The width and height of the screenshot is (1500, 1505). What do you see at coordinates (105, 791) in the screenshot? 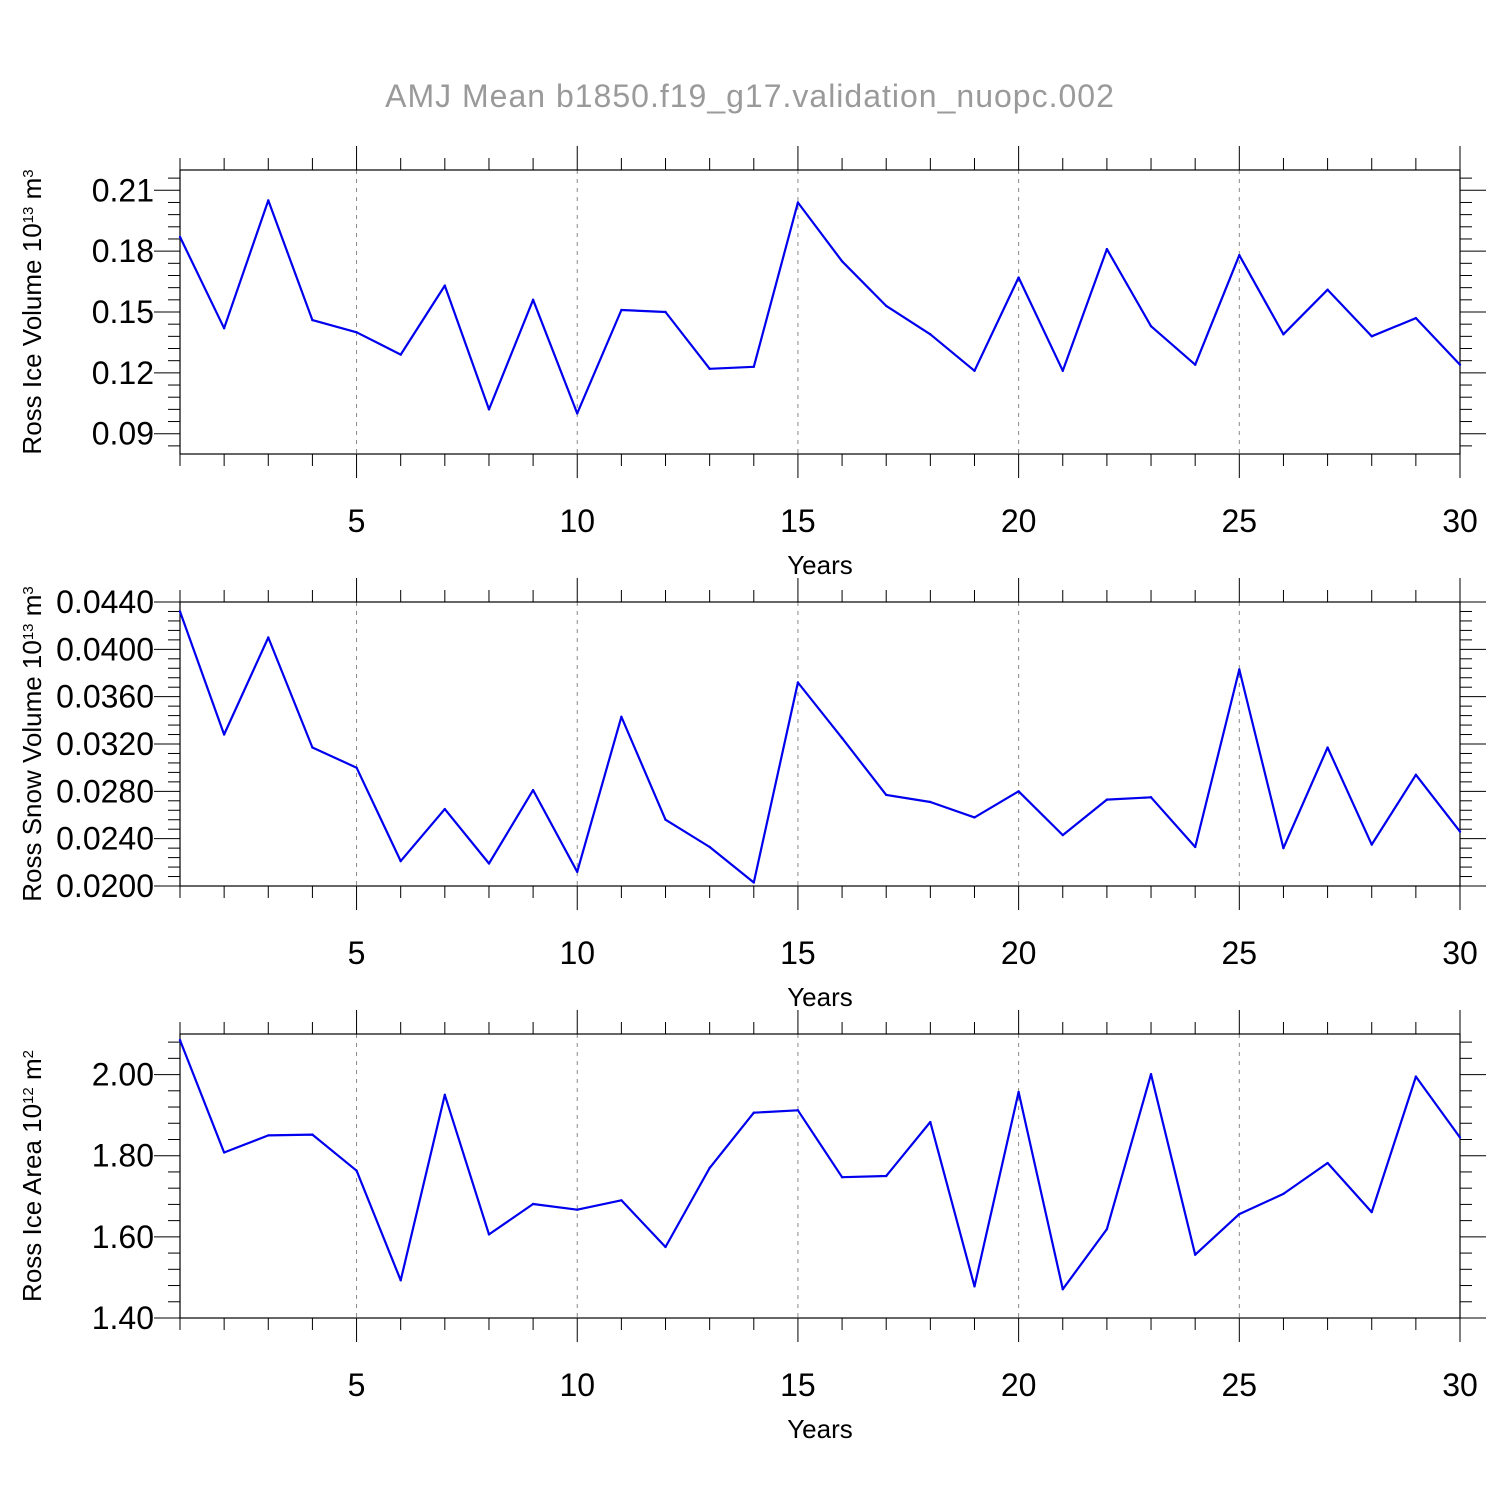
I see `y-tick-label: 0.0280` at bounding box center [105, 791].